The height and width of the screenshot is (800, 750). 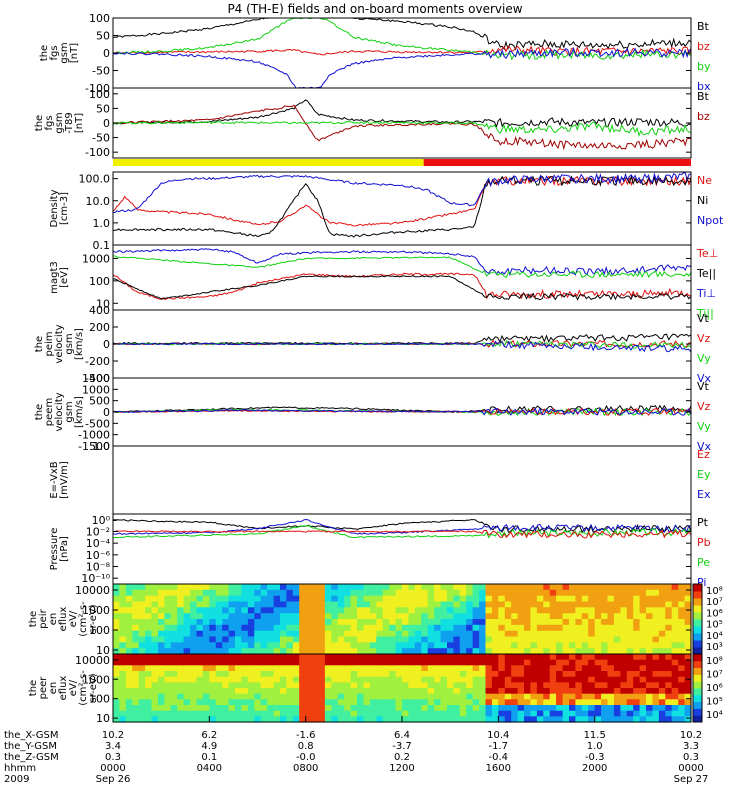 What do you see at coordinates (96, 258) in the screenshot?
I see `y-tick-label: 1000` at bounding box center [96, 258].